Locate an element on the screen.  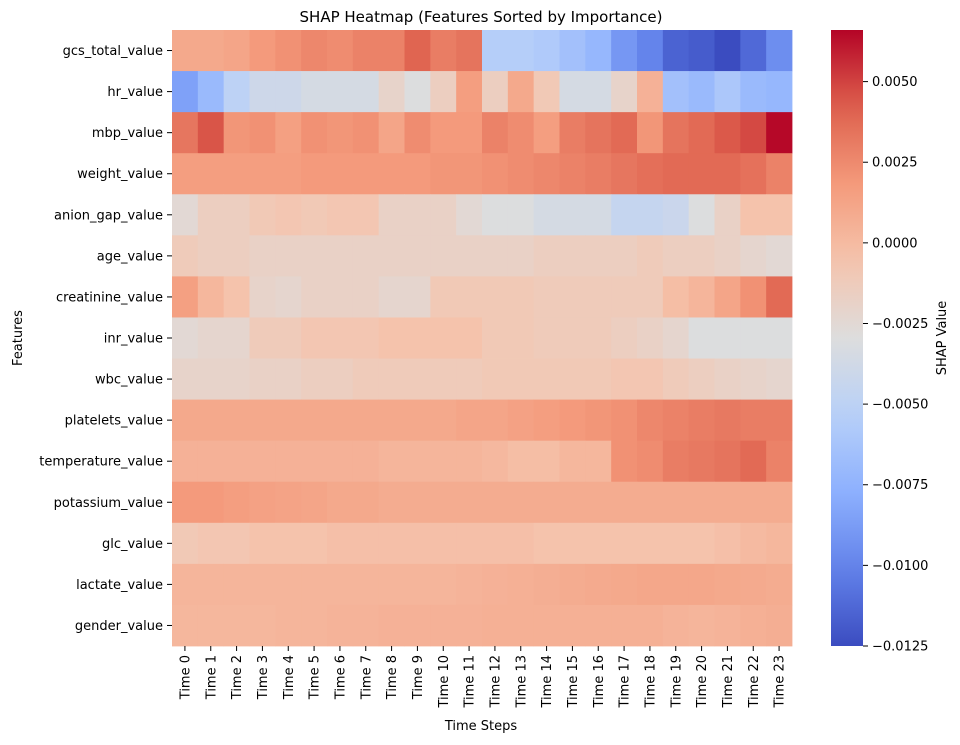
colorbar-tick-label: 0.0050 is located at coordinates (895, 82).